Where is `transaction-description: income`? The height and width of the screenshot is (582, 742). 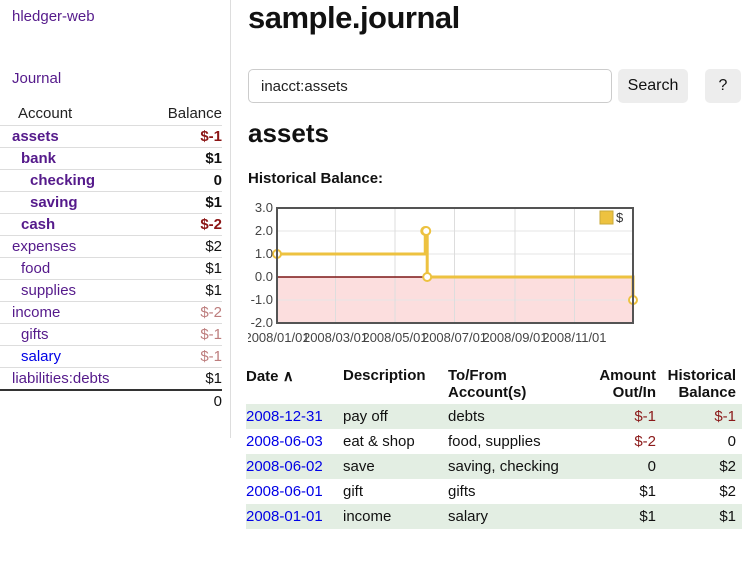
transaction-description: income is located at coordinates (395, 516).